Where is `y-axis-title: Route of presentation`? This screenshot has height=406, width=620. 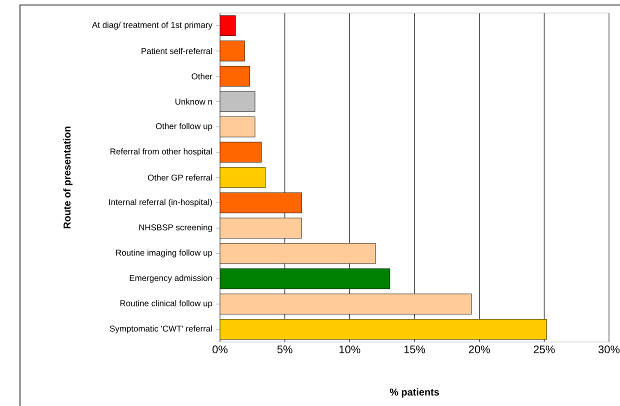
y-axis-title: Route of presentation is located at coordinates (68, 177).